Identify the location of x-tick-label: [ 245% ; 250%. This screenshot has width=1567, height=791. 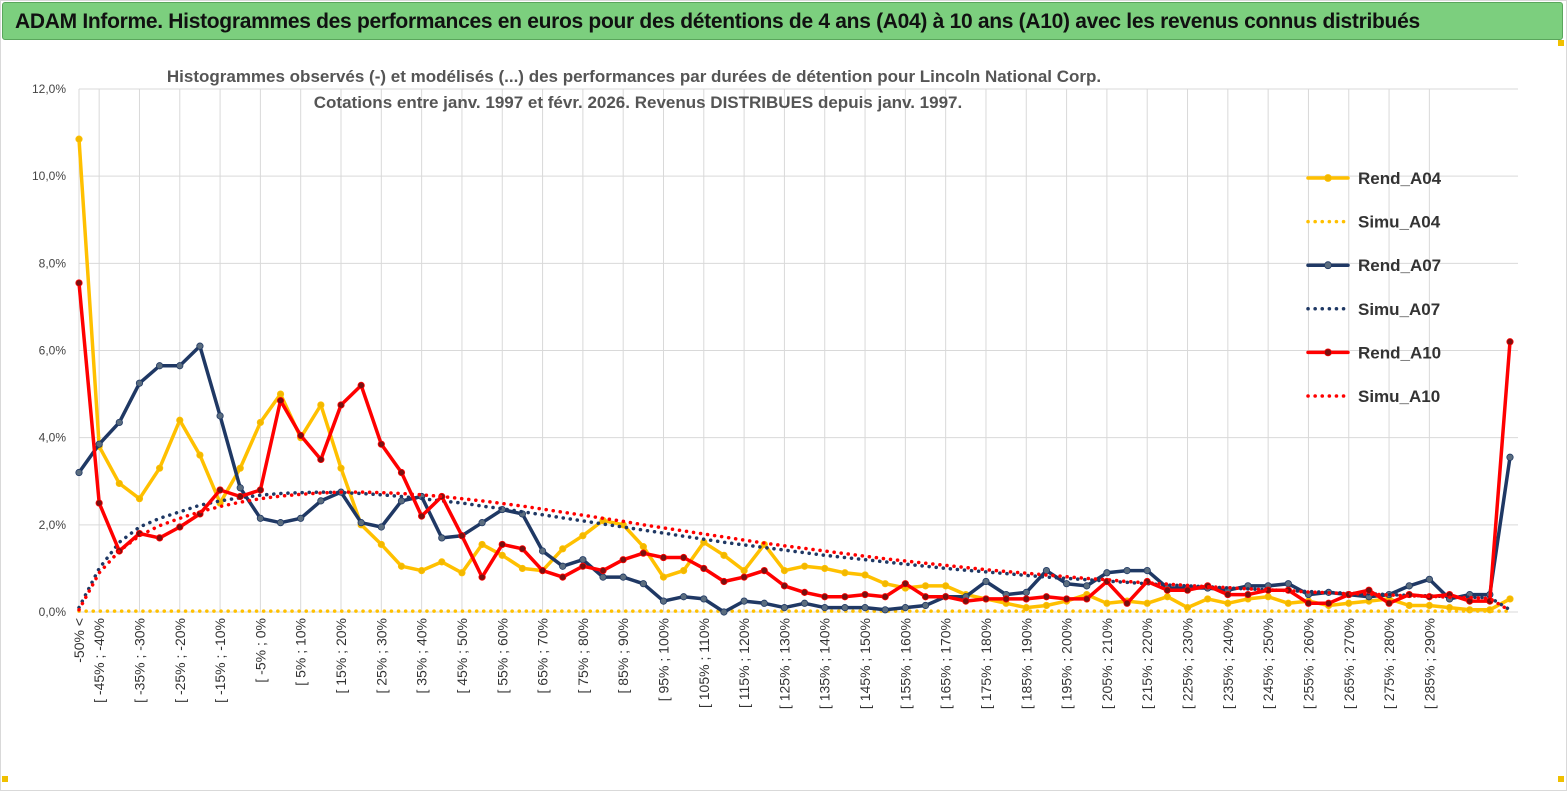
(1268, 663).